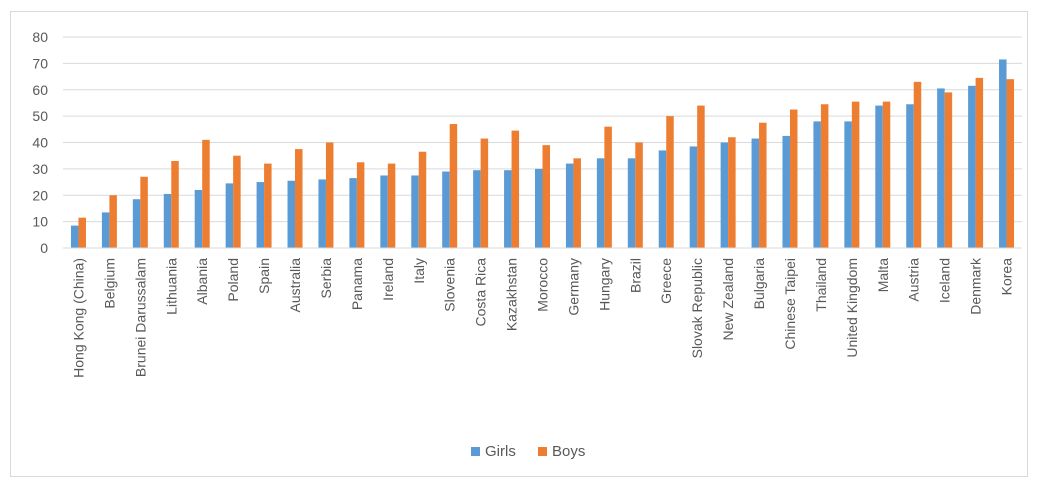 This screenshot has width=1037, height=479. Describe the element at coordinates (790, 304) in the screenshot. I see `x-category-label: Chinese Taipei` at that location.